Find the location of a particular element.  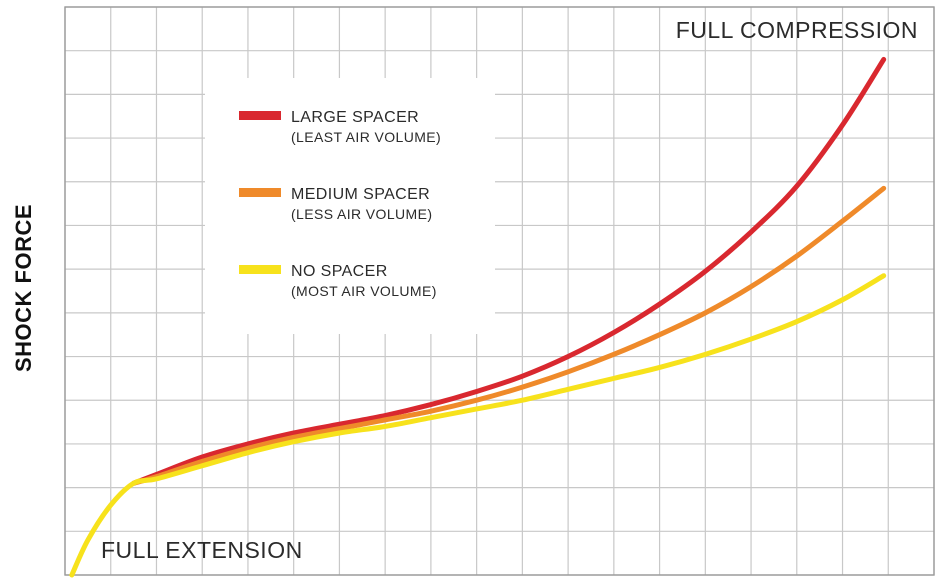

legend-note: (LESS AIR VOLUME) is located at coordinates (361, 214).